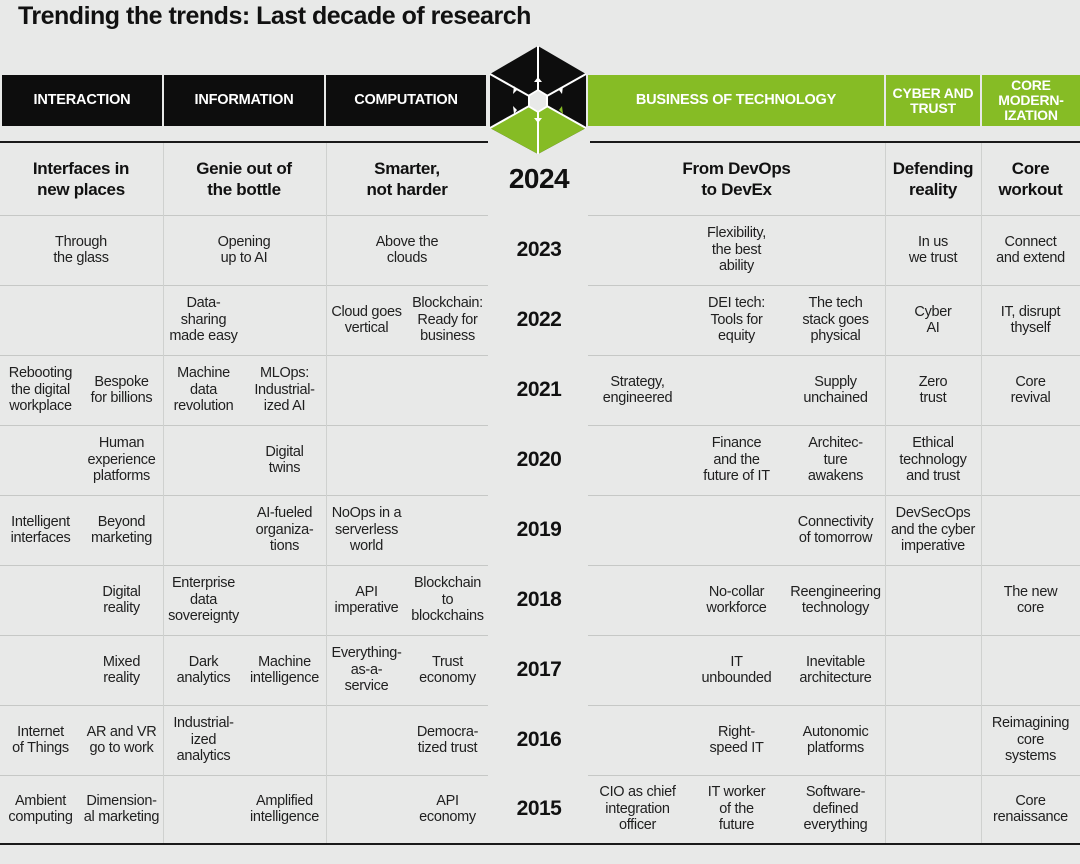 This screenshot has width=1080, height=864. What do you see at coordinates (736, 600) in the screenshot?
I see `trend-cell-business: No-collar workforce` at bounding box center [736, 600].